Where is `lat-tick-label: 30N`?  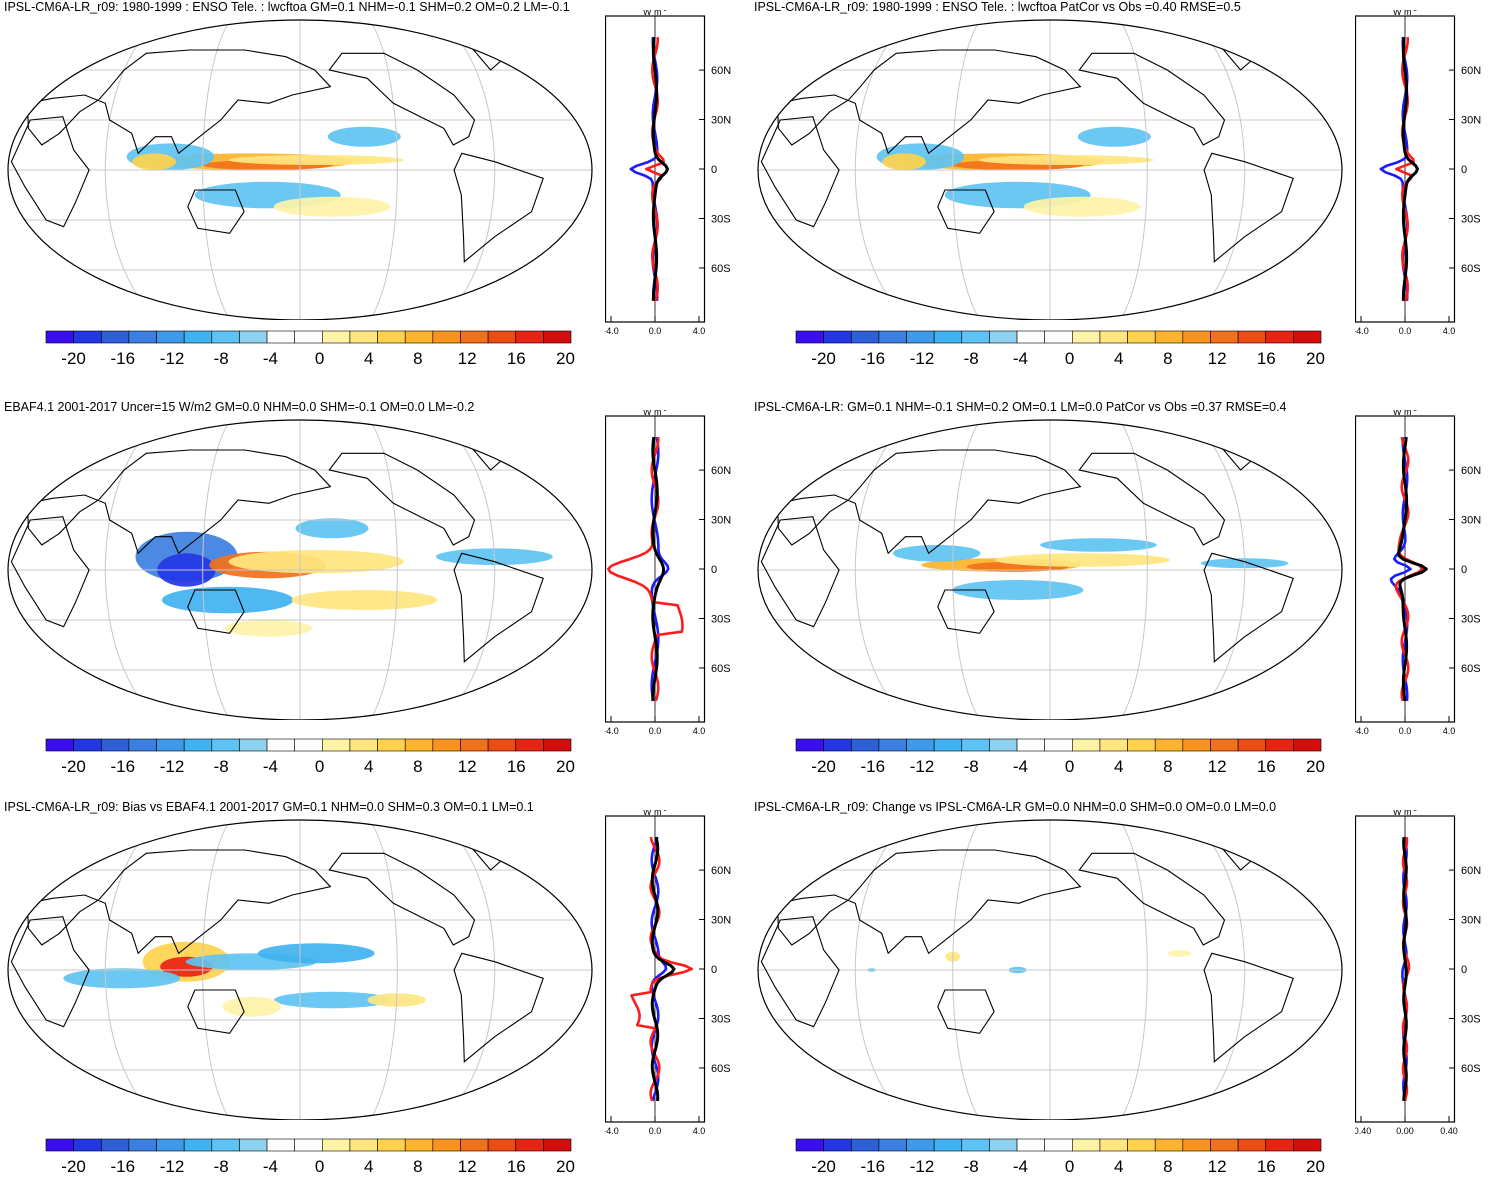
lat-tick-label: 30N is located at coordinates (721, 921).